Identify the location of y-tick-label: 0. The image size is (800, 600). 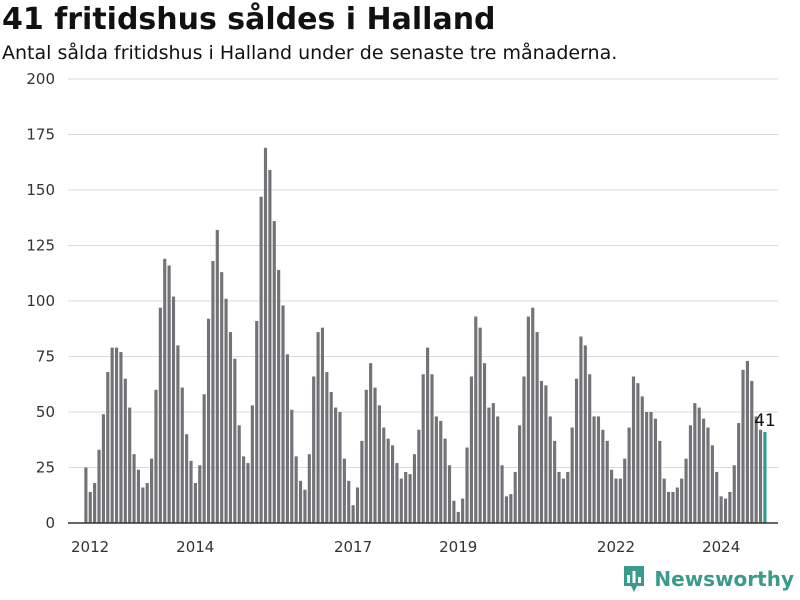
(50, 523).